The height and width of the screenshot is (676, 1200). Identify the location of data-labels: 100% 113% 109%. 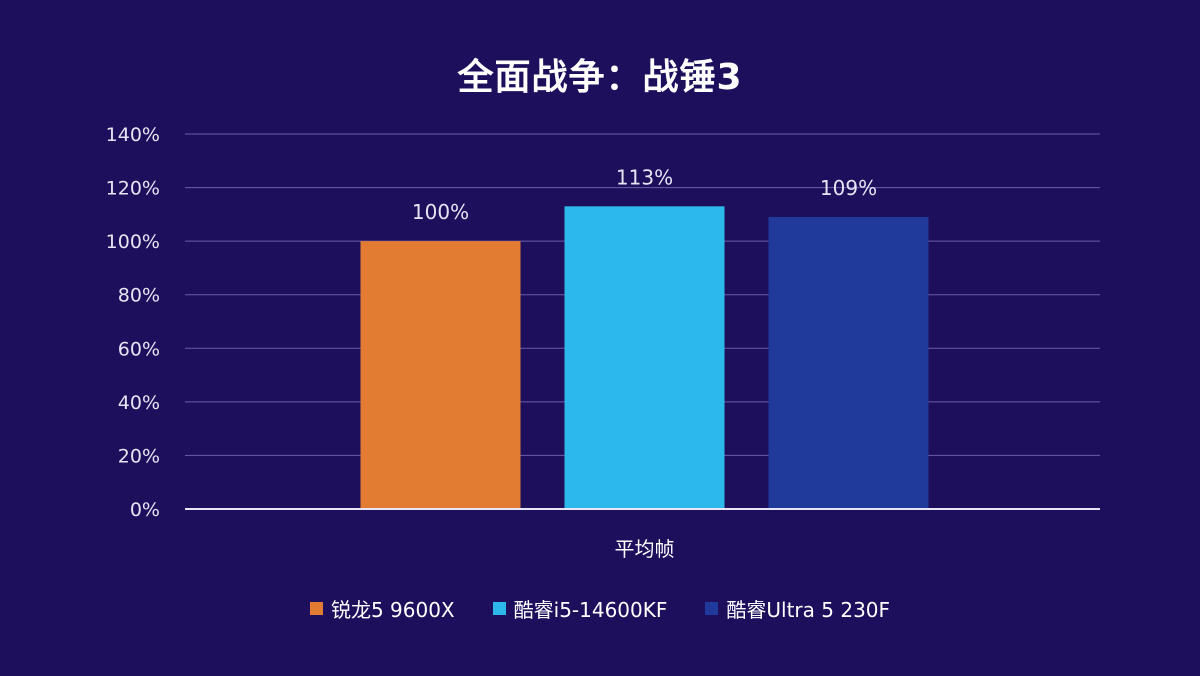
(644, 194).